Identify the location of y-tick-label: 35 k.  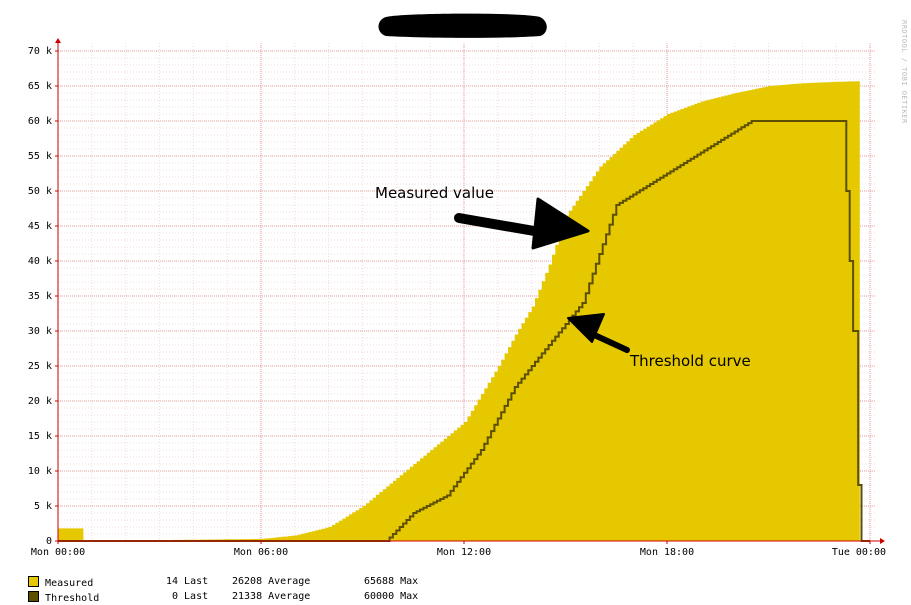
(40, 296).